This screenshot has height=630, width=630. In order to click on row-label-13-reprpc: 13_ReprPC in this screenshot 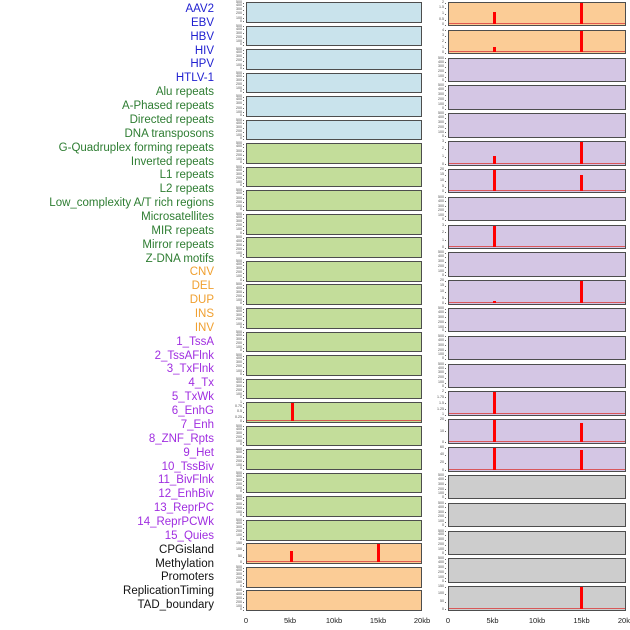, I will do `click(183, 508)`.